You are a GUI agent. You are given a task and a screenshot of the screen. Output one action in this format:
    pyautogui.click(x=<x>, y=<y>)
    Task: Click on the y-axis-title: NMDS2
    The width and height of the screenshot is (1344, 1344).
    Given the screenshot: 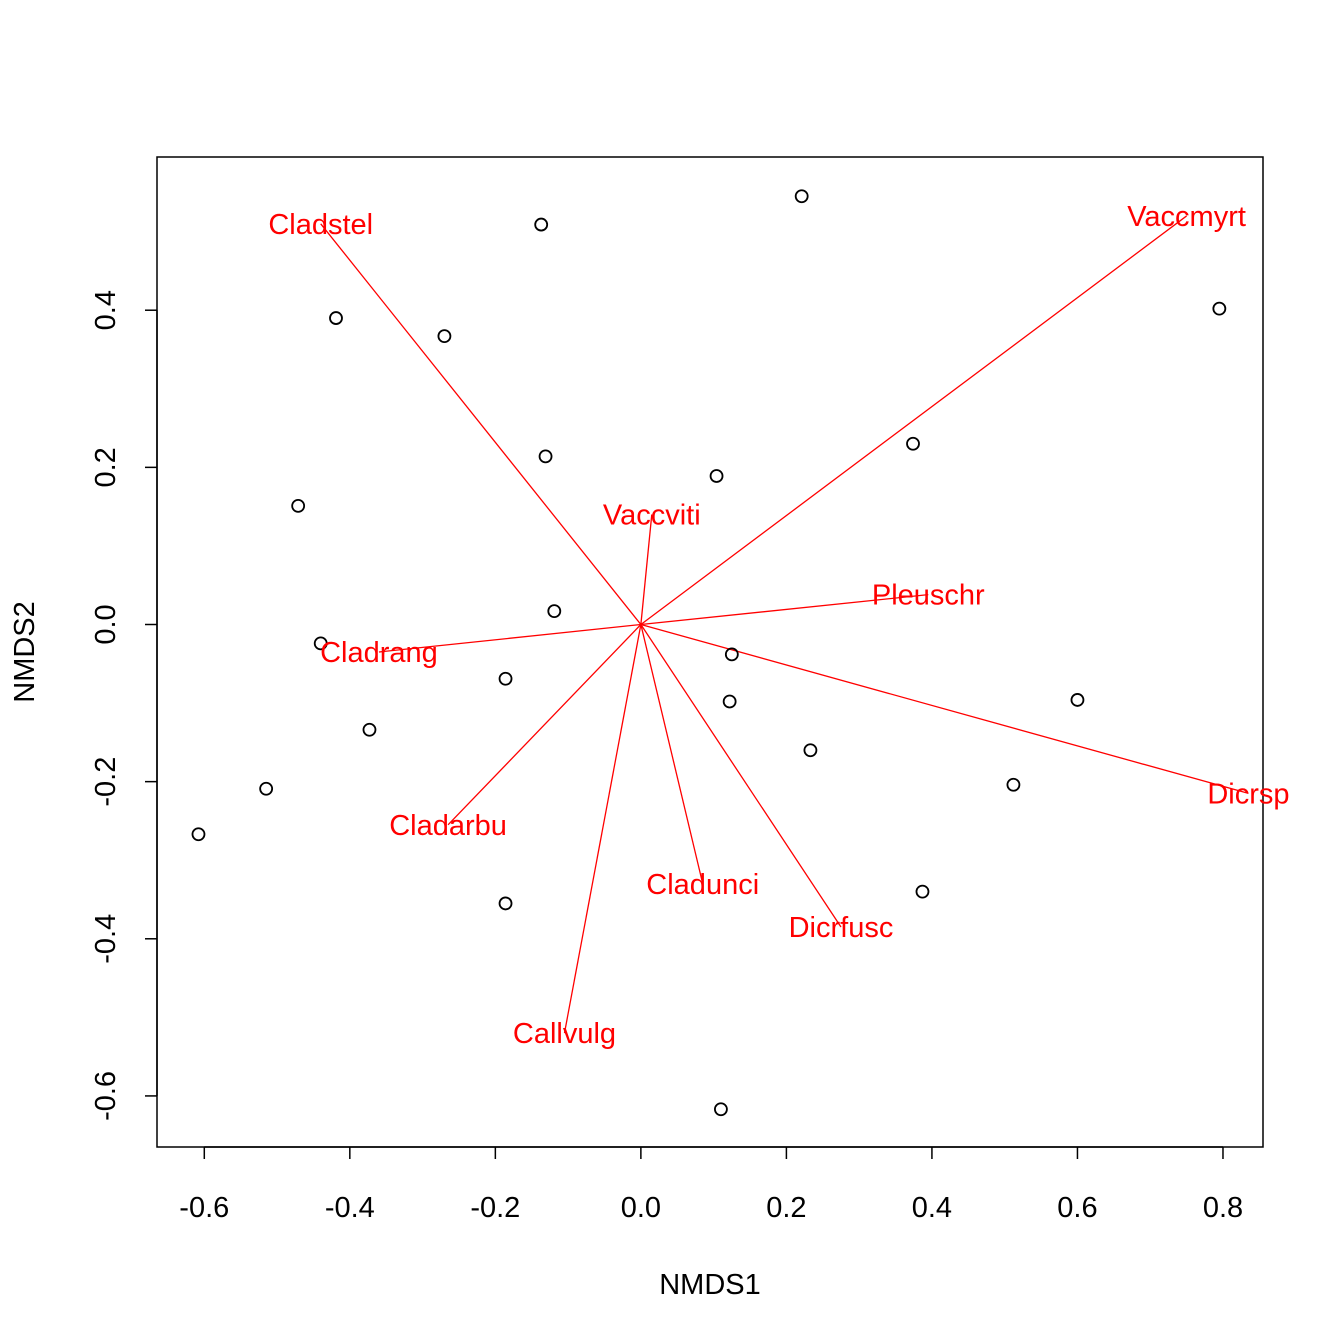 What is the action you would take?
    pyautogui.click(x=25, y=652)
    